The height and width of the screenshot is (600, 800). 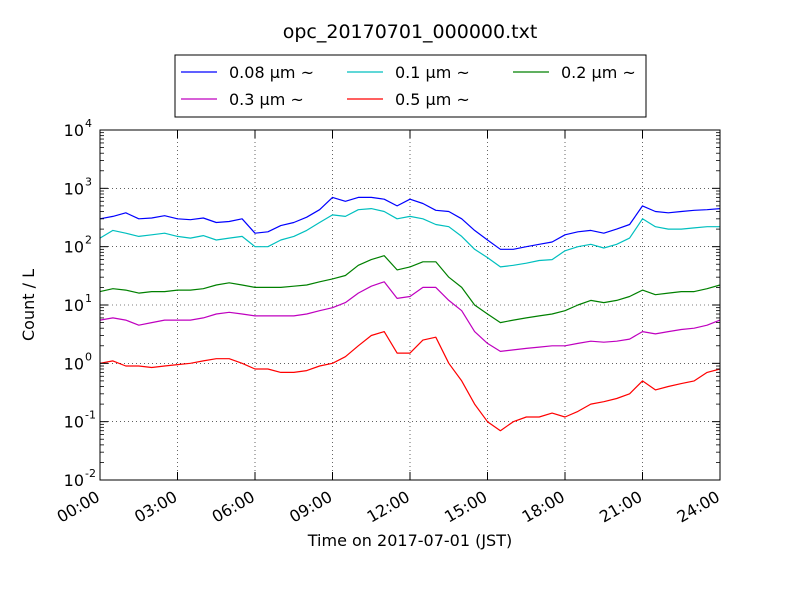 What do you see at coordinates (90, 415) in the screenshot?
I see `y-tick-exponent: -1` at bounding box center [90, 415].